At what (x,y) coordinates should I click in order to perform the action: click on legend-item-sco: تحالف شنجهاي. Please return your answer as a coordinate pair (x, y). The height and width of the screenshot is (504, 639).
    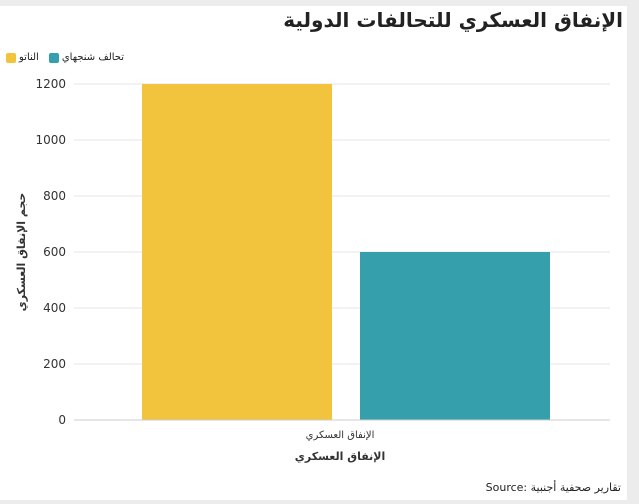
    Looking at the image, I should click on (86, 57).